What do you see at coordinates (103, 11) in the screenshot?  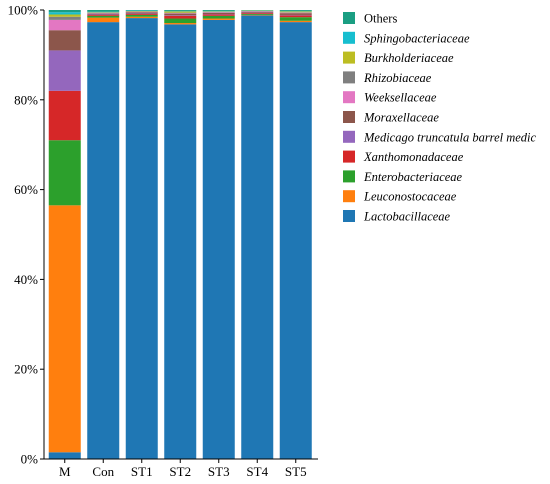 I see `bar-segment-con-others` at bounding box center [103, 11].